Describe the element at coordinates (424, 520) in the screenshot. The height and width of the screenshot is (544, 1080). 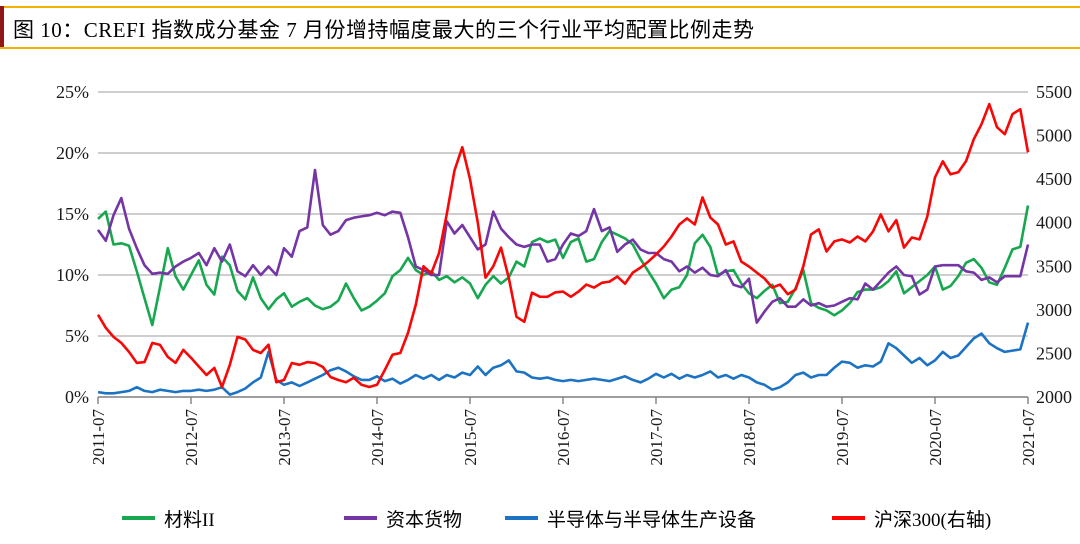
I see `legend-label-capital-goods: 资本货物` at that location.